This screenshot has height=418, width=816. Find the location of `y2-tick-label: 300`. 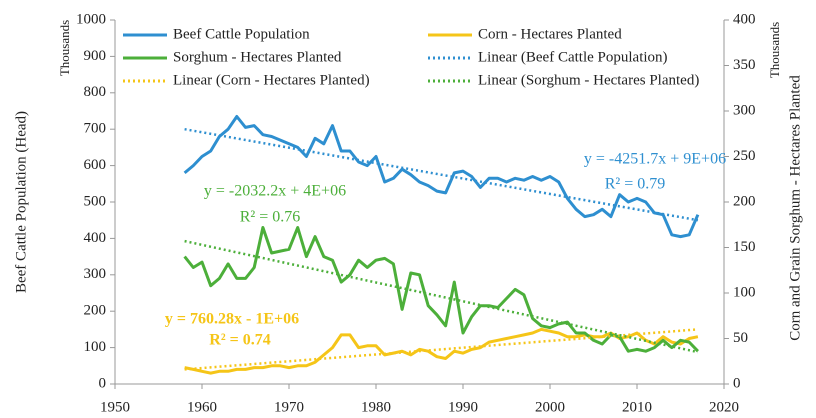

y2-tick-label: 300 is located at coordinates (744, 110).